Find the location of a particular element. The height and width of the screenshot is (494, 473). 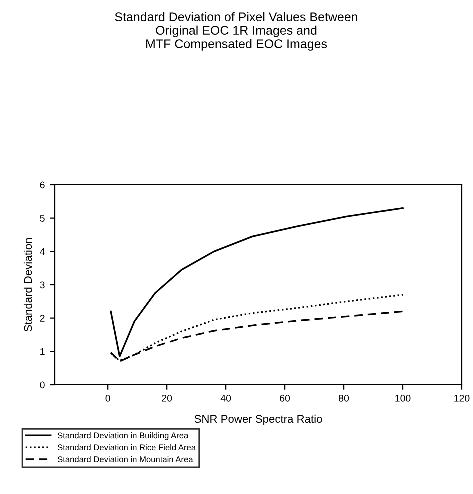

legend-label: Standard Deviation in Rice Field Area is located at coordinates (127, 447).